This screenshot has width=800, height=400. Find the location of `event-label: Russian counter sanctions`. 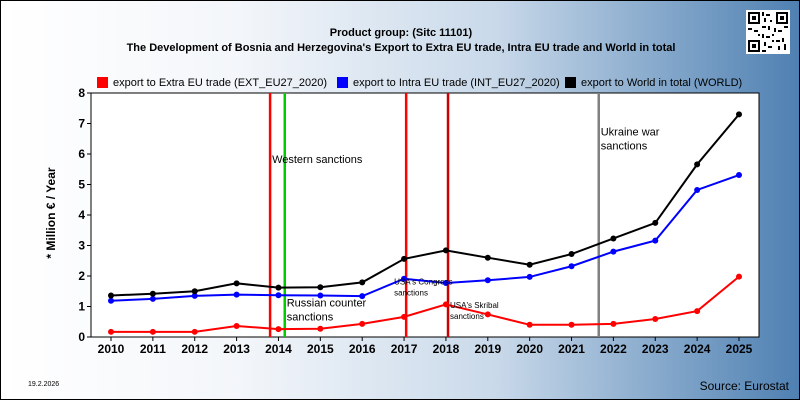

event-label: Russian counter sanctions is located at coordinates (327, 311).